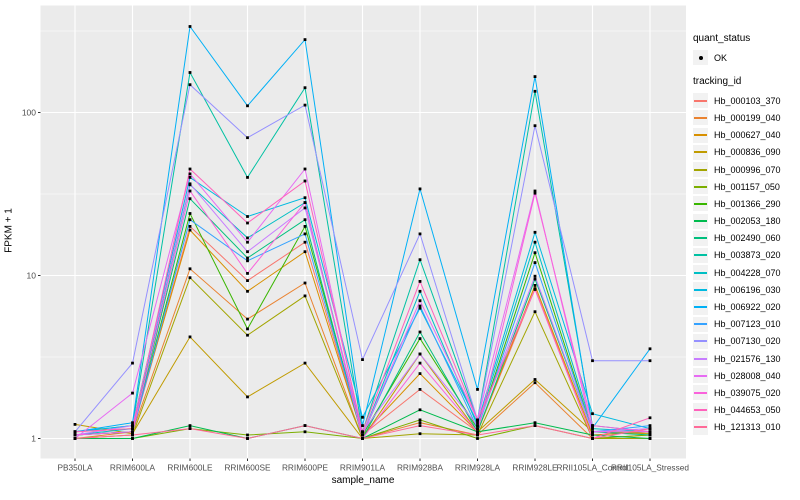 This screenshot has height=500, width=800. I want to click on legend-item-label: Hb_039075_020, so click(747, 392).